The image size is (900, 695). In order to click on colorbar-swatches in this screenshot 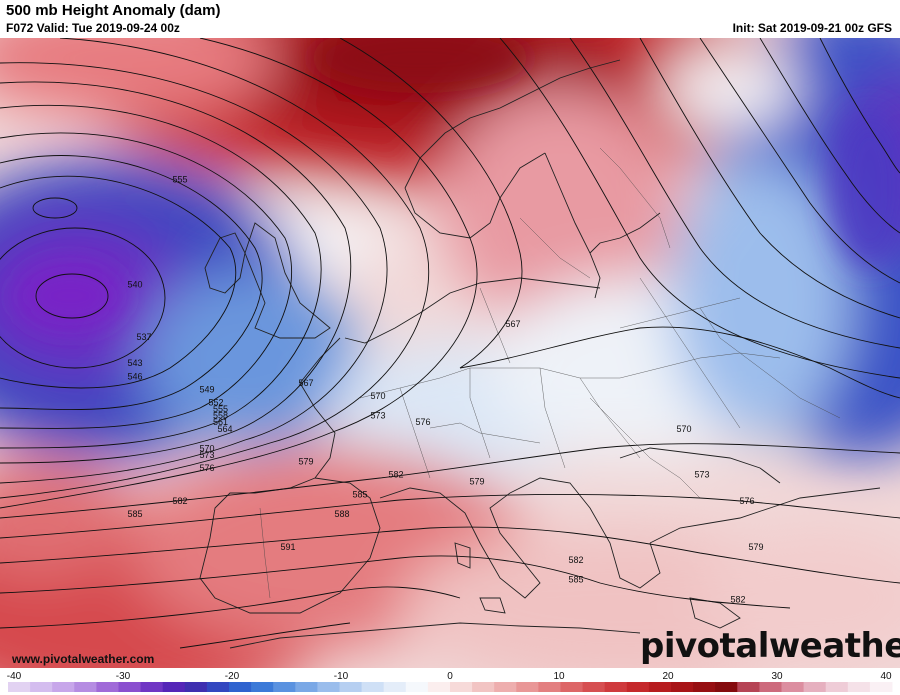, I will do `click(450, 687)`.